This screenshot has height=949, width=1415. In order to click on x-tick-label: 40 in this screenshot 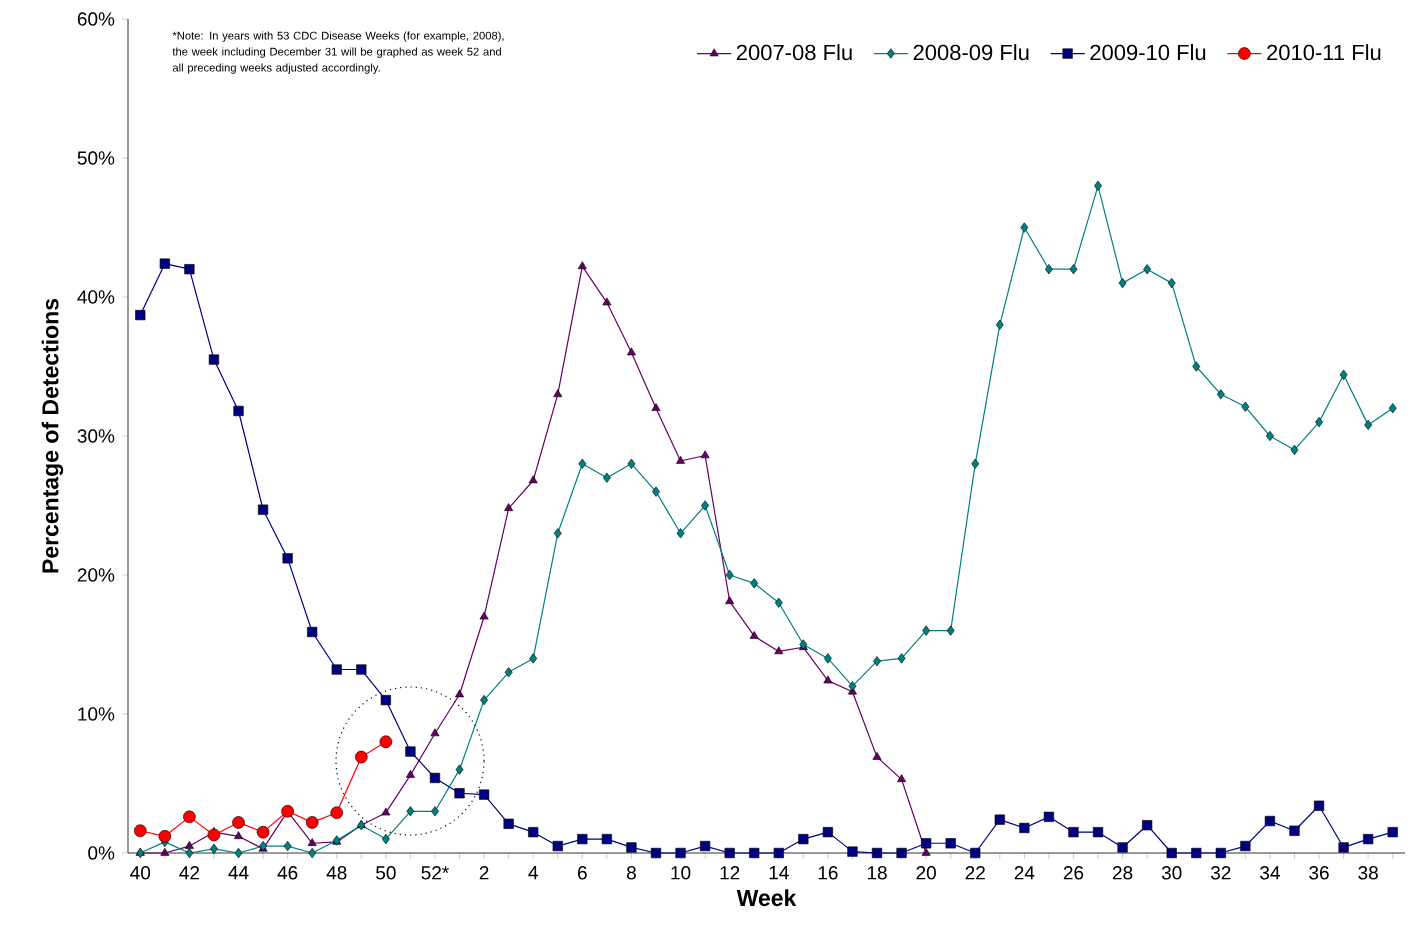, I will do `click(140, 873)`.